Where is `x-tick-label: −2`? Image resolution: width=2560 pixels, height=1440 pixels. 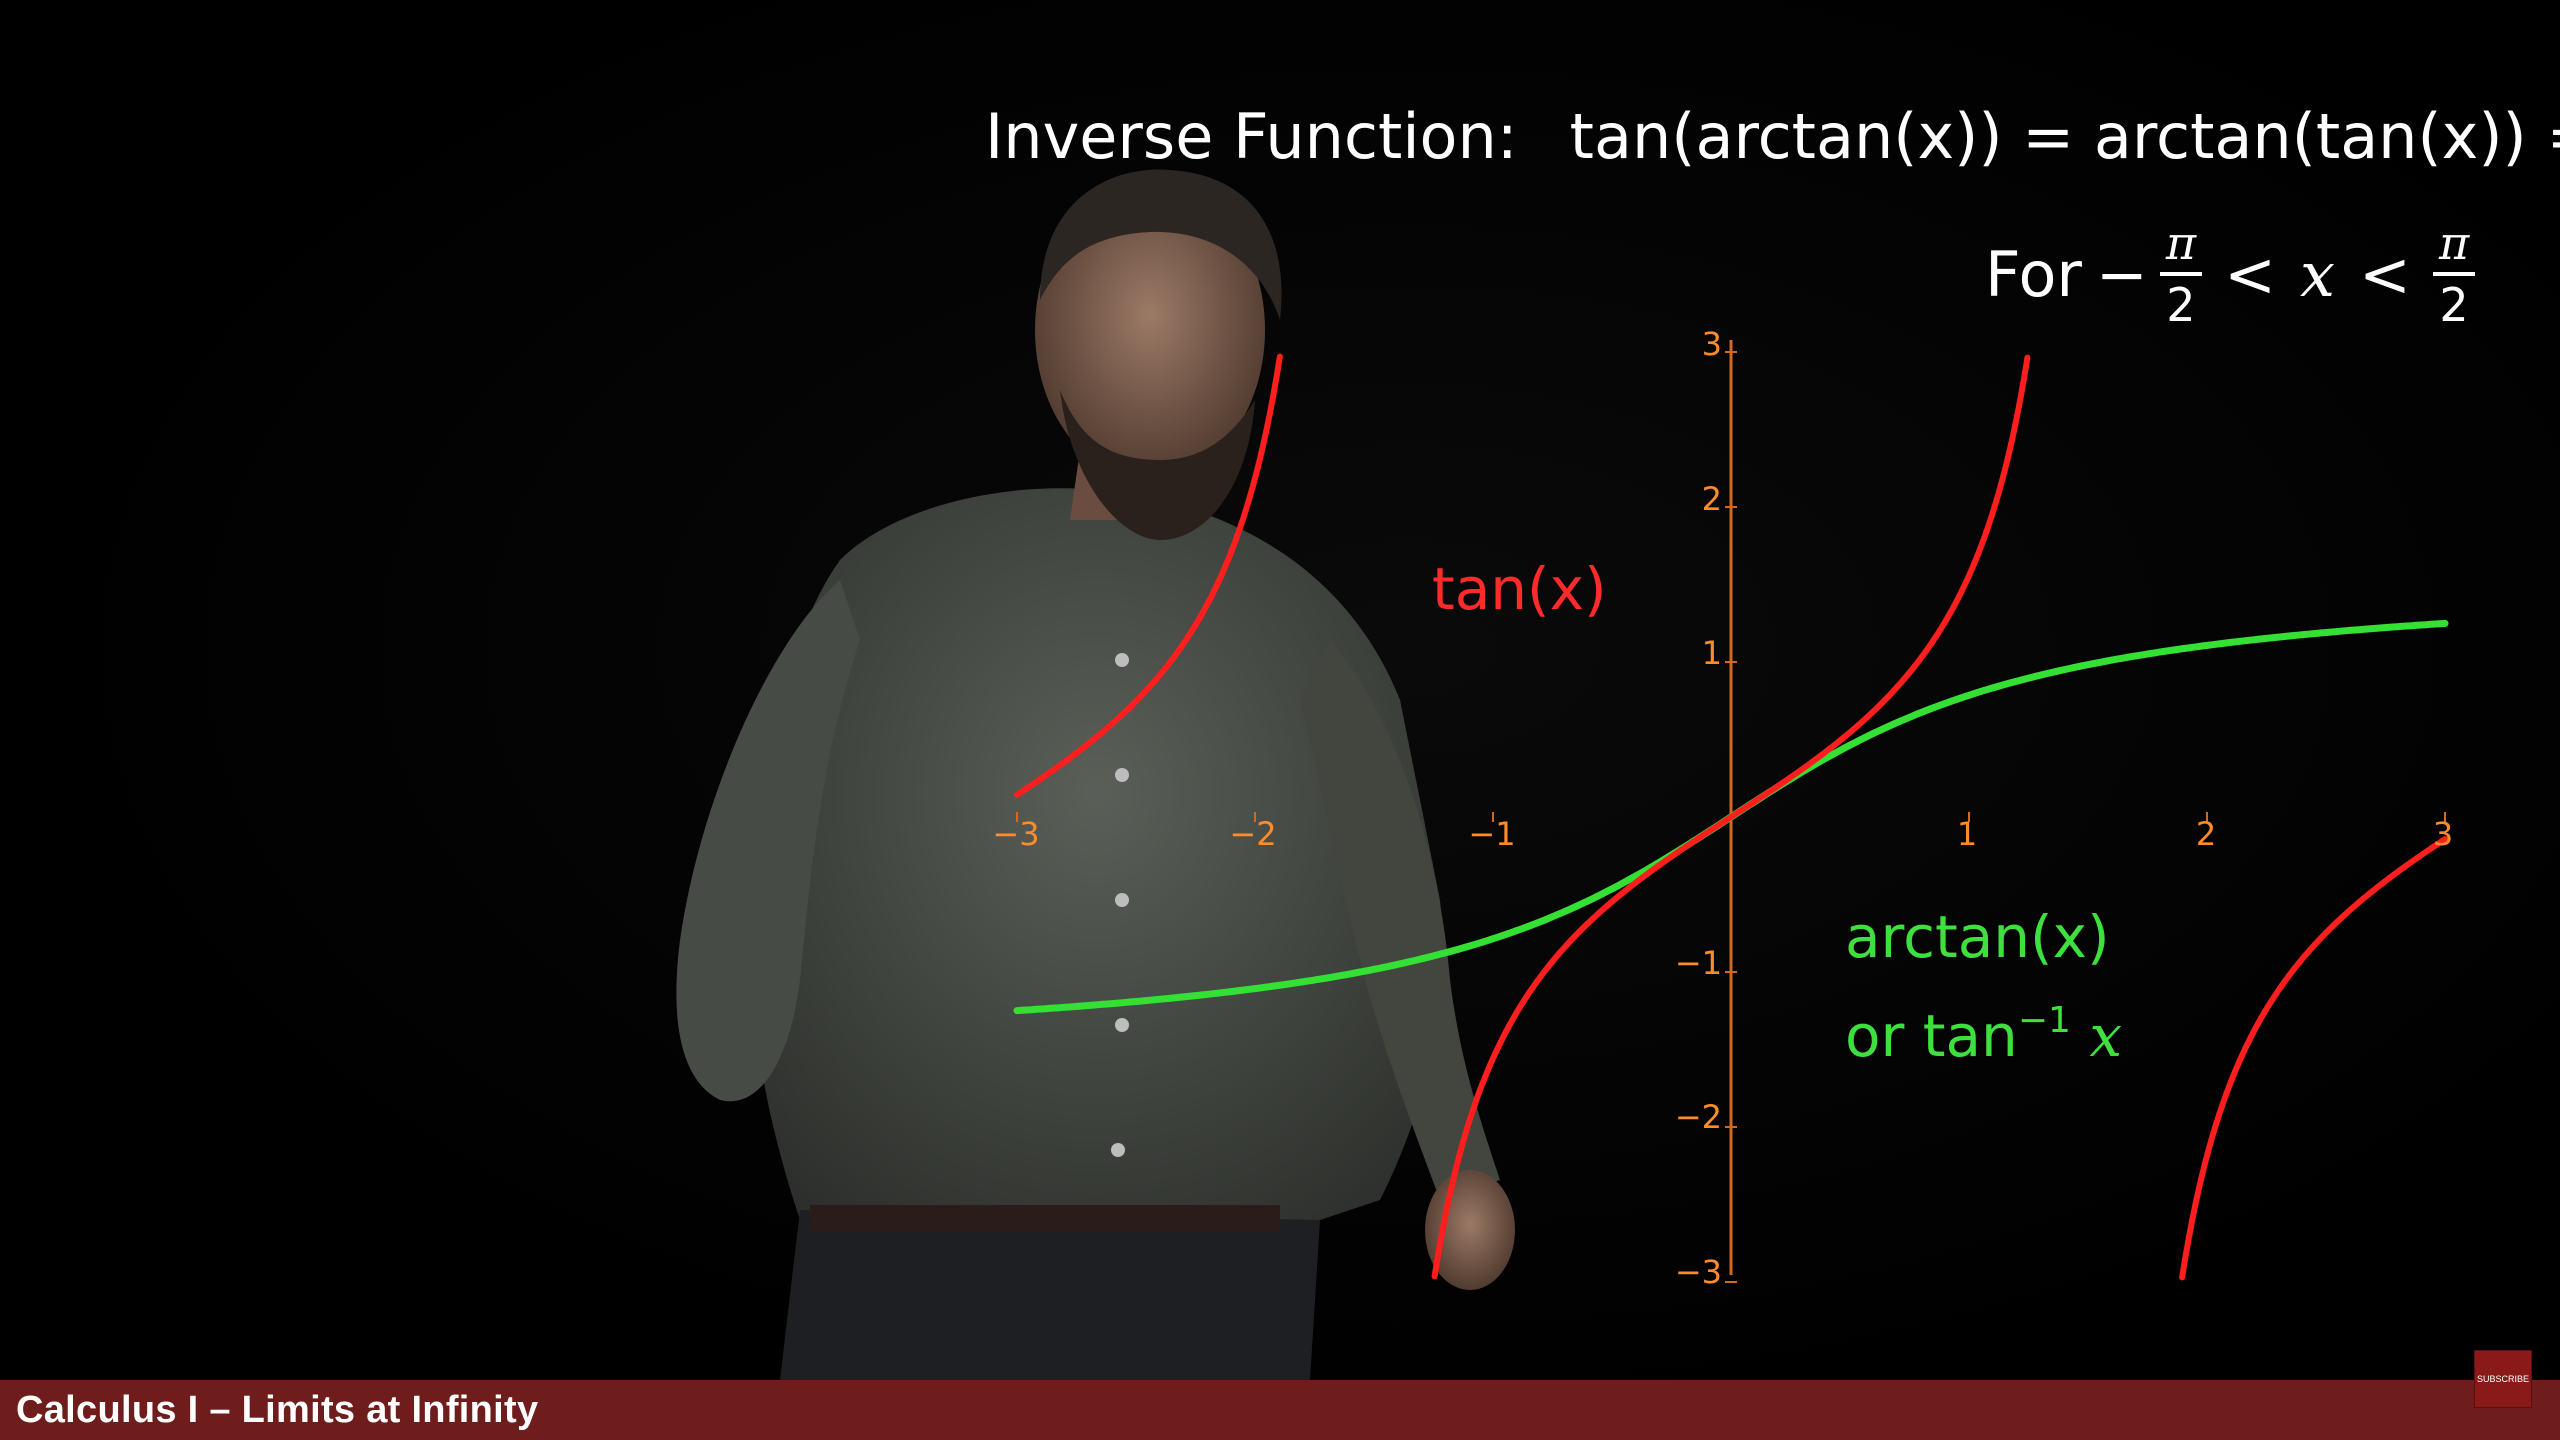
x-tick-label: −2 is located at coordinates (1252, 834).